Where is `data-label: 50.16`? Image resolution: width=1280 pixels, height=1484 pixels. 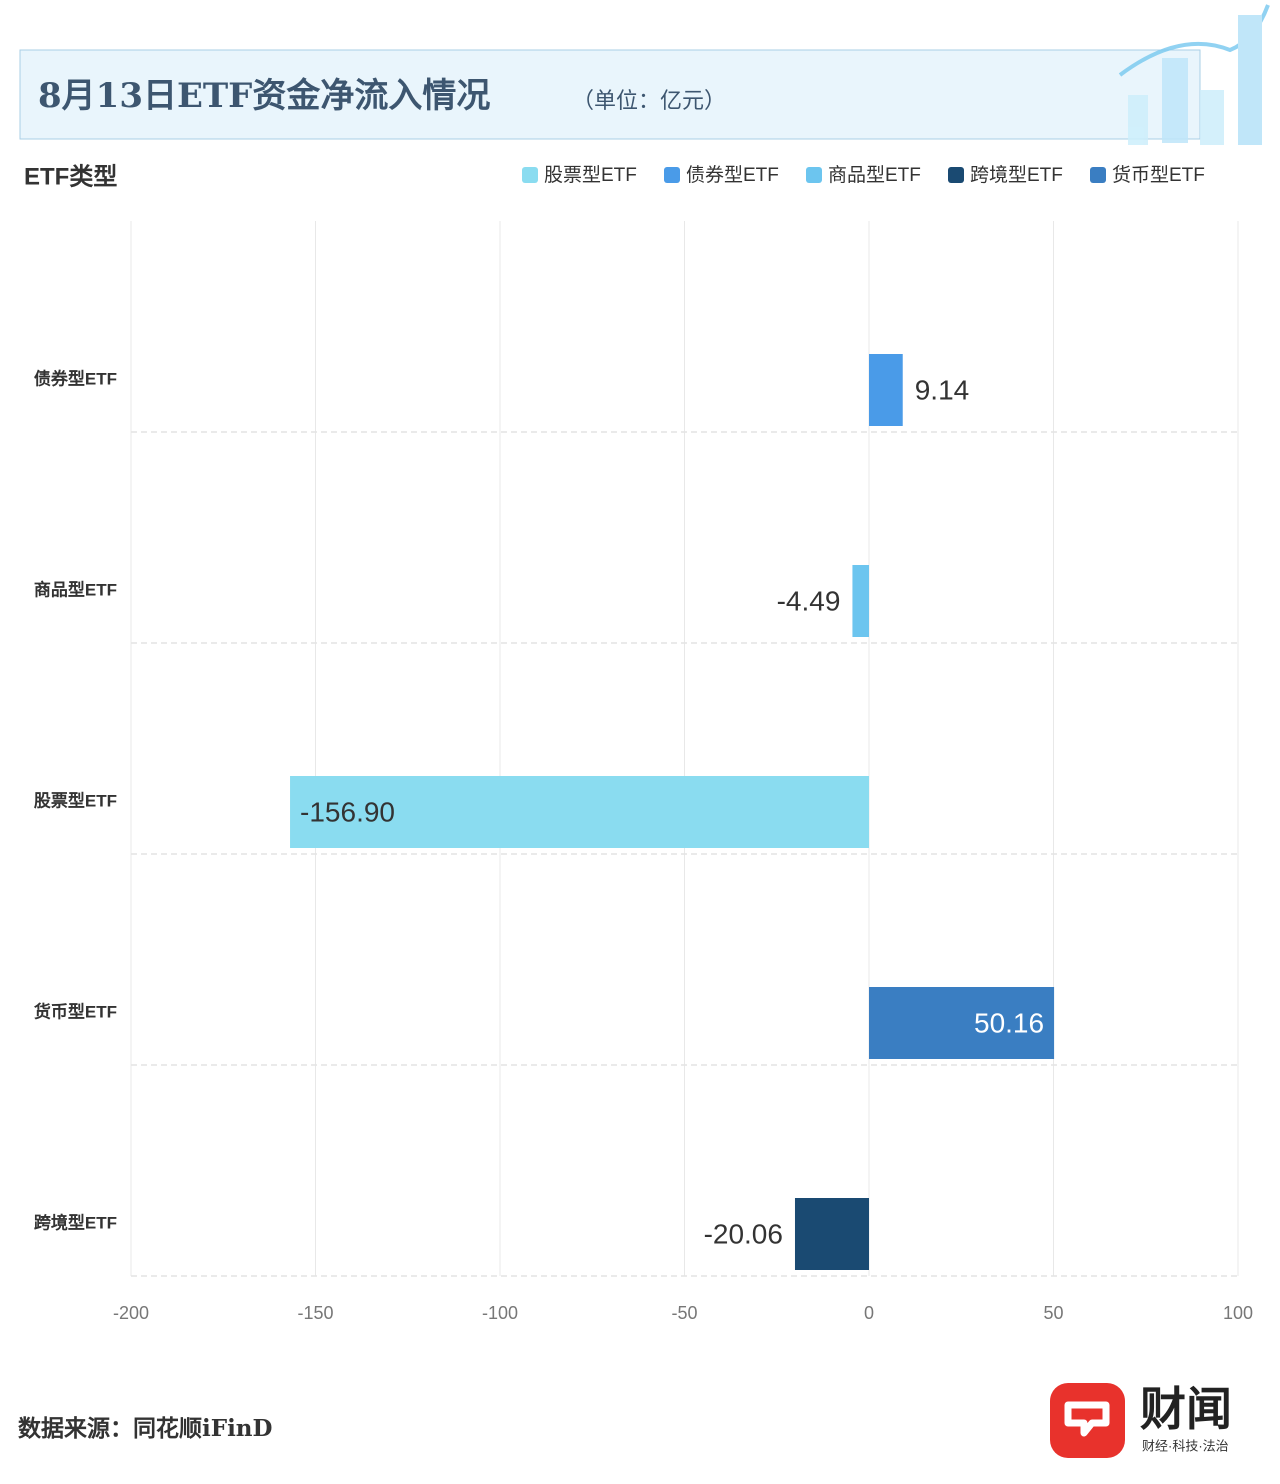
data-label: 50.16 is located at coordinates (1009, 1022).